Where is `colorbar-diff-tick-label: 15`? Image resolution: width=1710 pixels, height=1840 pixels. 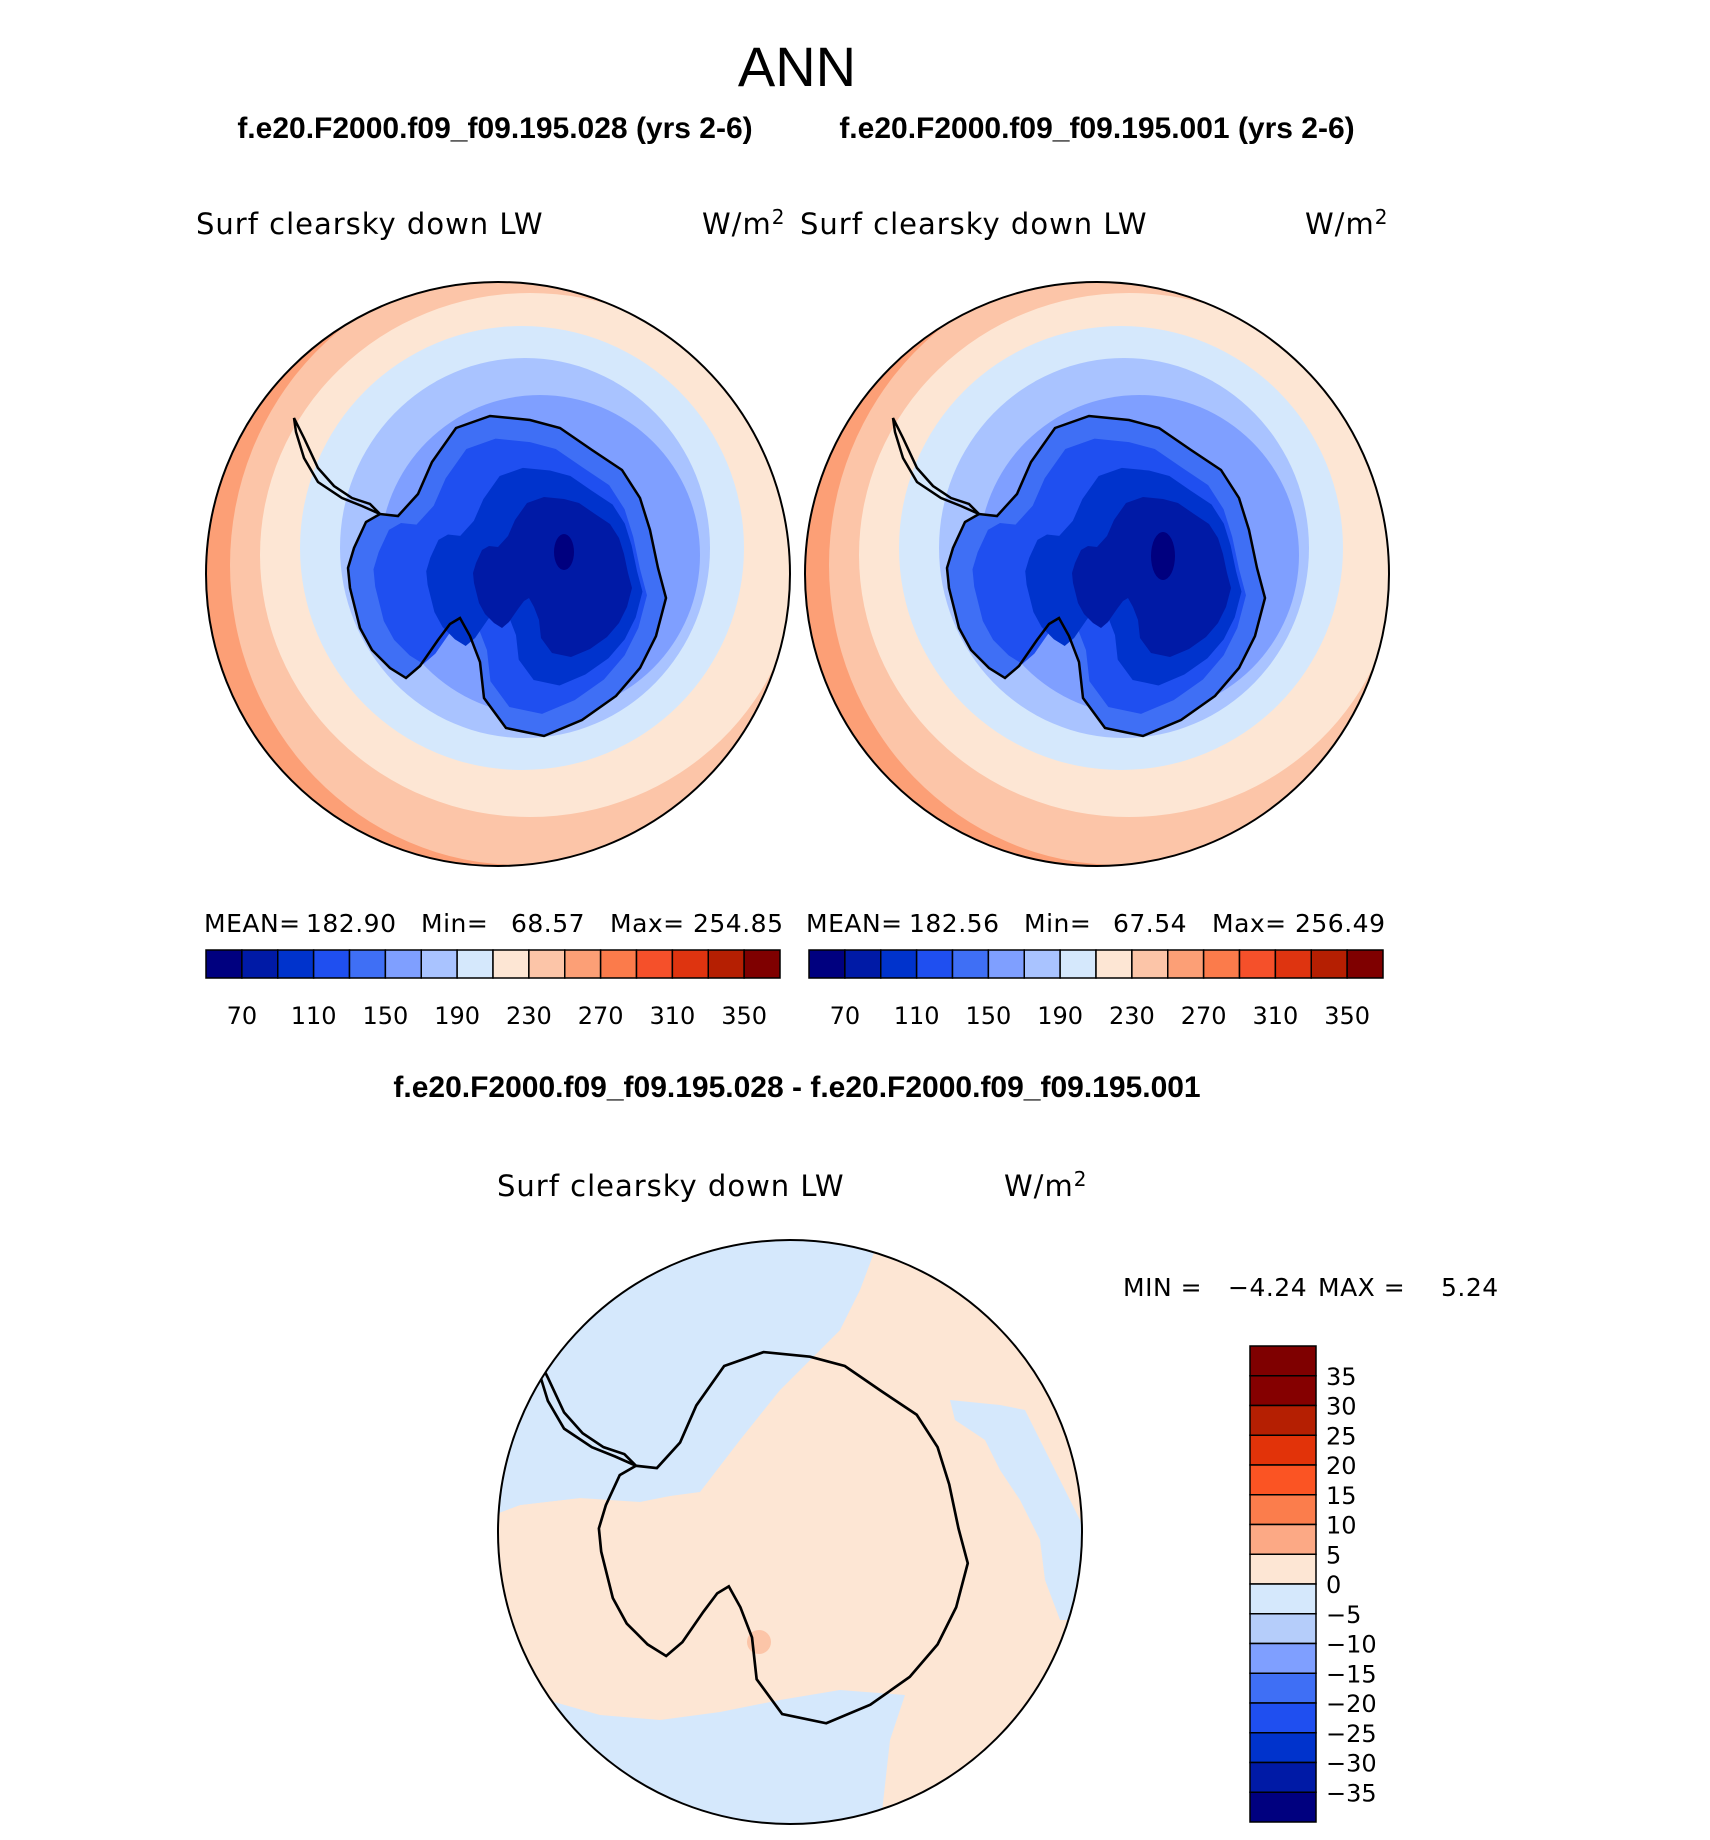
colorbar-diff-tick-label: 15 is located at coordinates (1341, 1496).